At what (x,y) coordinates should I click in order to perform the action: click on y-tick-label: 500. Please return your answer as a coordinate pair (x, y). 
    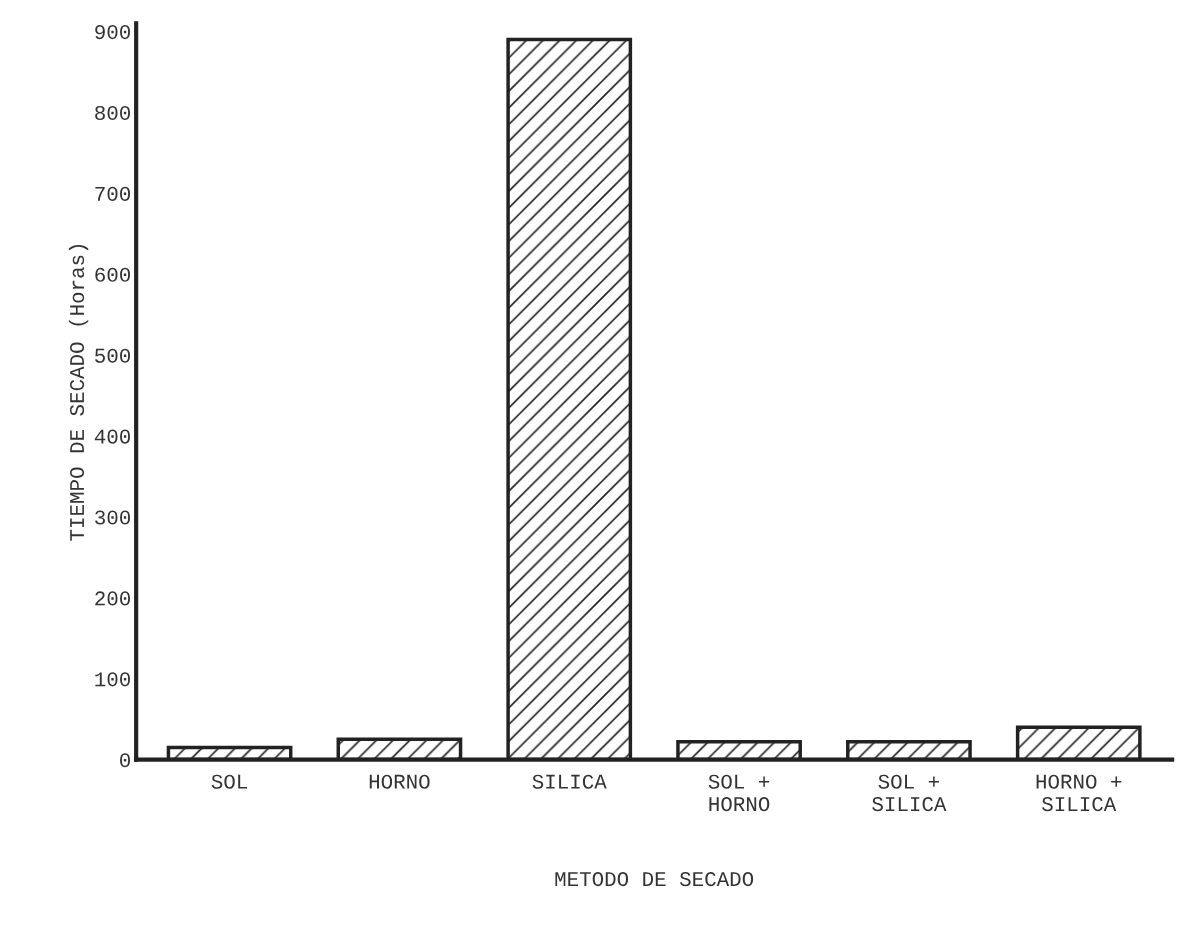
    Looking at the image, I should click on (113, 355).